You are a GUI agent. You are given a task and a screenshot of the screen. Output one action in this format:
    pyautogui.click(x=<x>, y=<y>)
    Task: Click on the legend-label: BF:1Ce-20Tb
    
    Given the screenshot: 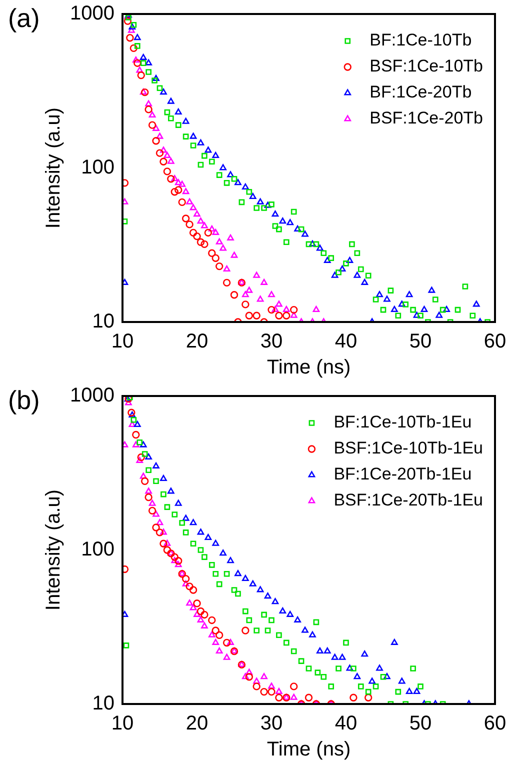 What is the action you would take?
    pyautogui.click(x=421, y=92)
    